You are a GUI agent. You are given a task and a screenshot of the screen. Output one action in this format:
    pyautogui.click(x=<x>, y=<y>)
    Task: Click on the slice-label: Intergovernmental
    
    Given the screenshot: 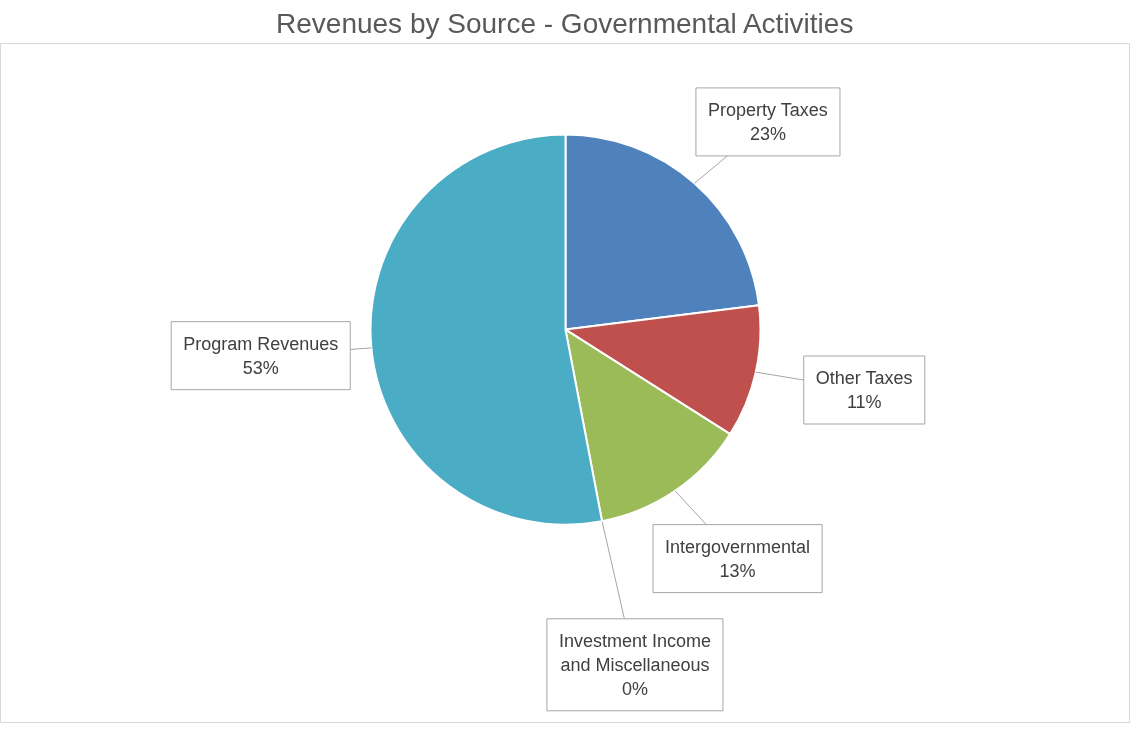 What is the action you would take?
    pyautogui.click(x=738, y=546)
    